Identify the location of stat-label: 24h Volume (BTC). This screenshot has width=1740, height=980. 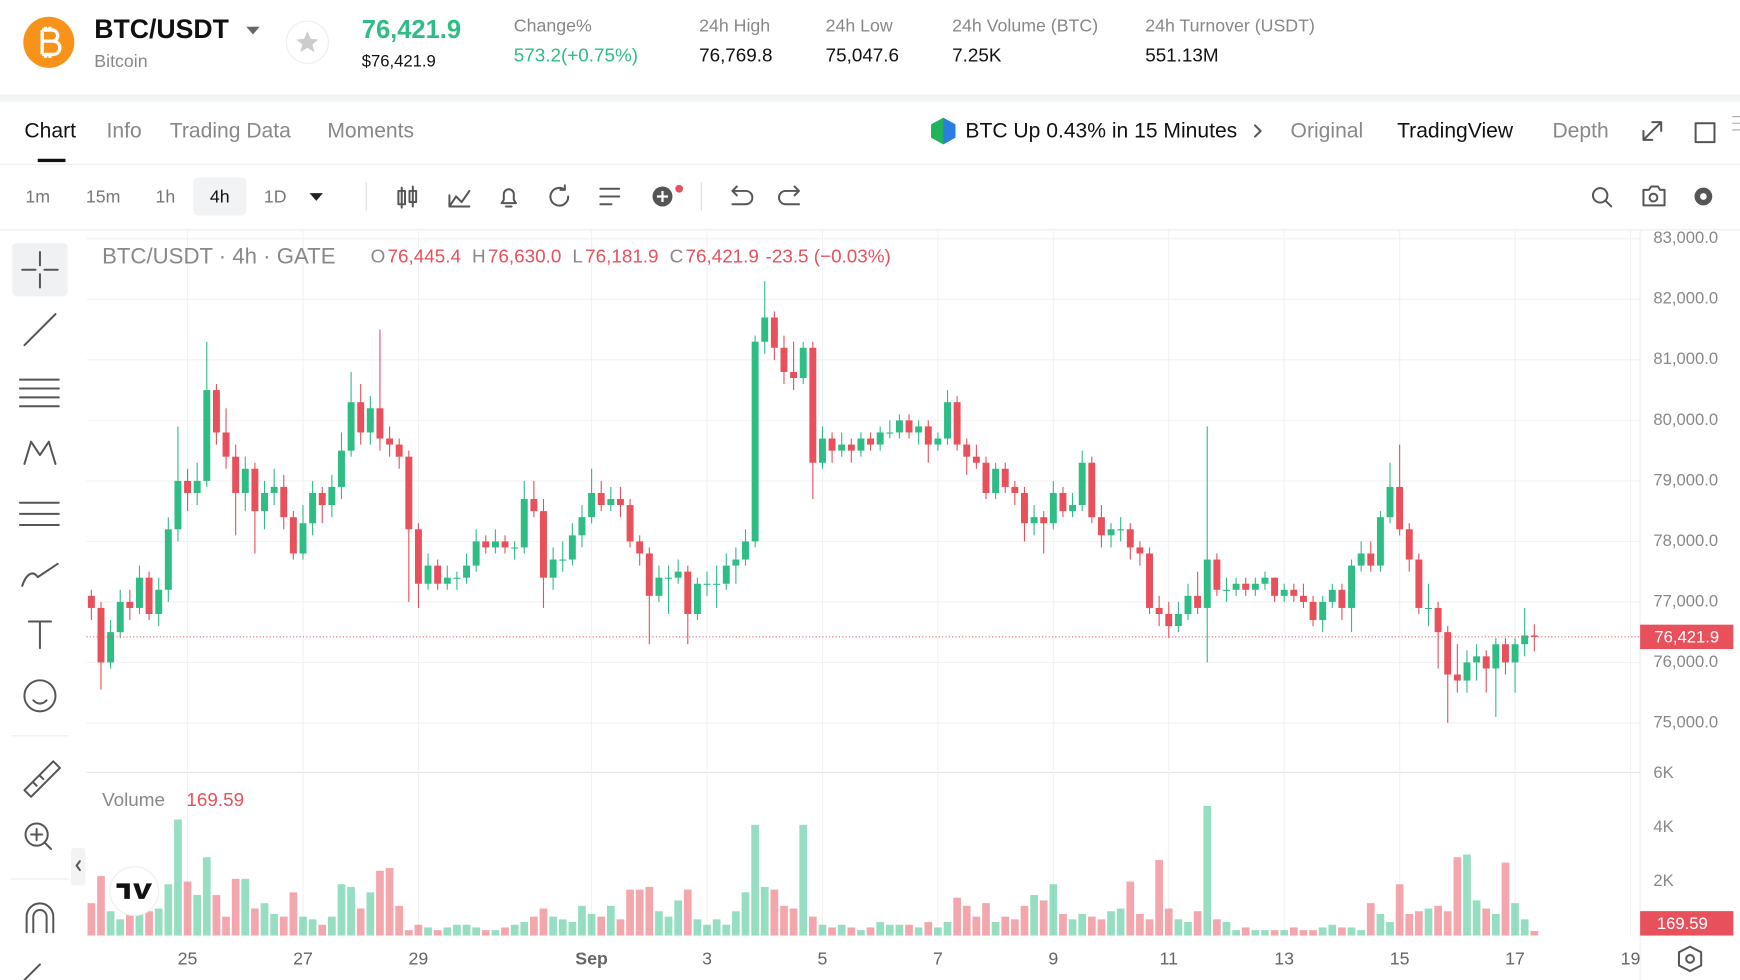
(1025, 25).